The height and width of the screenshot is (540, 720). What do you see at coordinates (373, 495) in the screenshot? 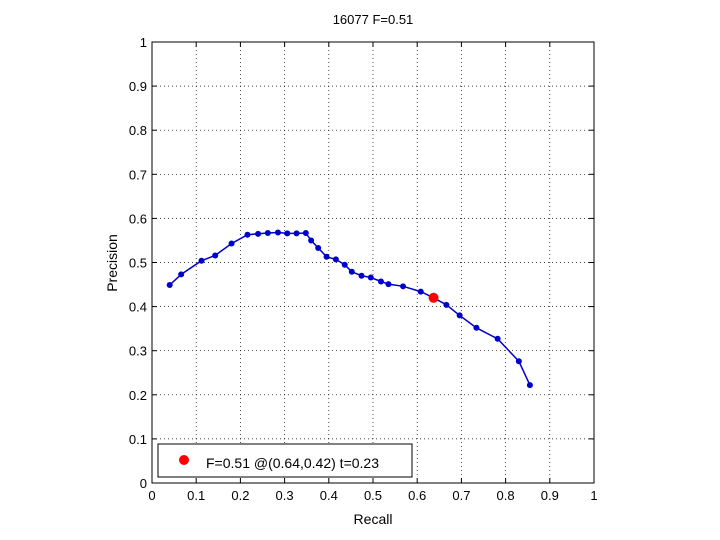
I see `x-tick-label: 0.5` at bounding box center [373, 495].